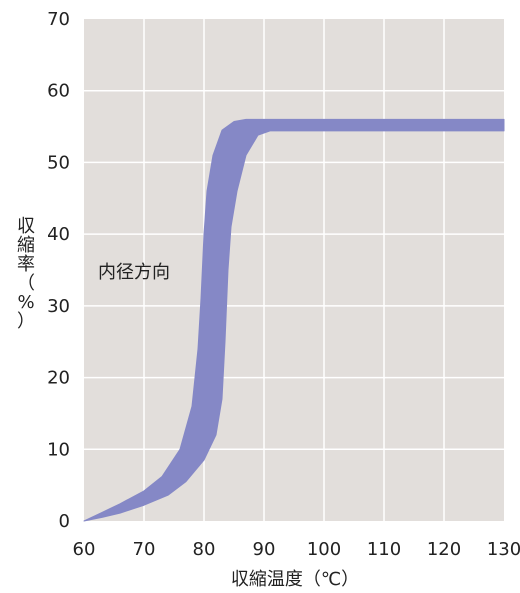 This screenshot has height=593, width=520. What do you see at coordinates (58, 162) in the screenshot?
I see `y-tick-label: 50` at bounding box center [58, 162].